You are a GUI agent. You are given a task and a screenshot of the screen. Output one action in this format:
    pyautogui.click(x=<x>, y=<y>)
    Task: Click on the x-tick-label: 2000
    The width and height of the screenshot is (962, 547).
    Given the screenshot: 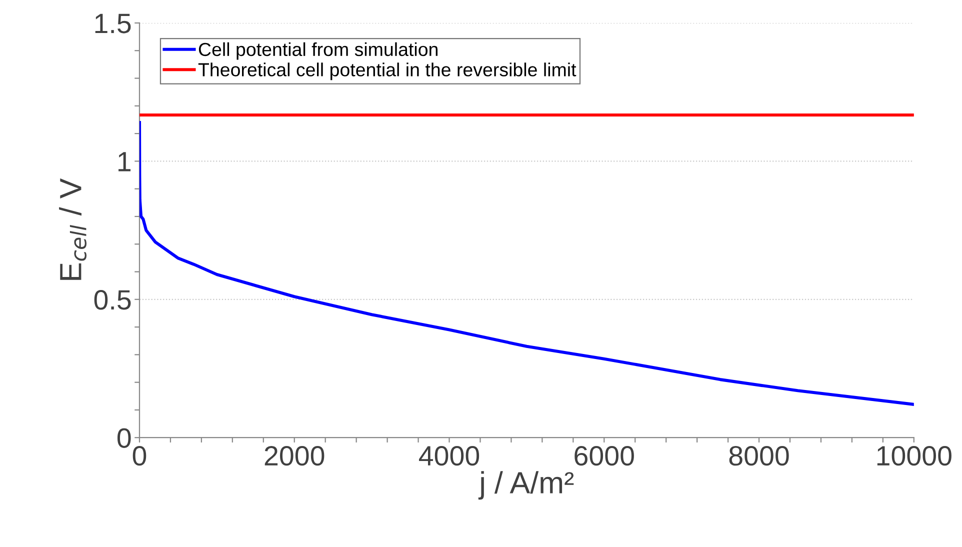 What is the action you would take?
    pyautogui.click(x=294, y=456)
    